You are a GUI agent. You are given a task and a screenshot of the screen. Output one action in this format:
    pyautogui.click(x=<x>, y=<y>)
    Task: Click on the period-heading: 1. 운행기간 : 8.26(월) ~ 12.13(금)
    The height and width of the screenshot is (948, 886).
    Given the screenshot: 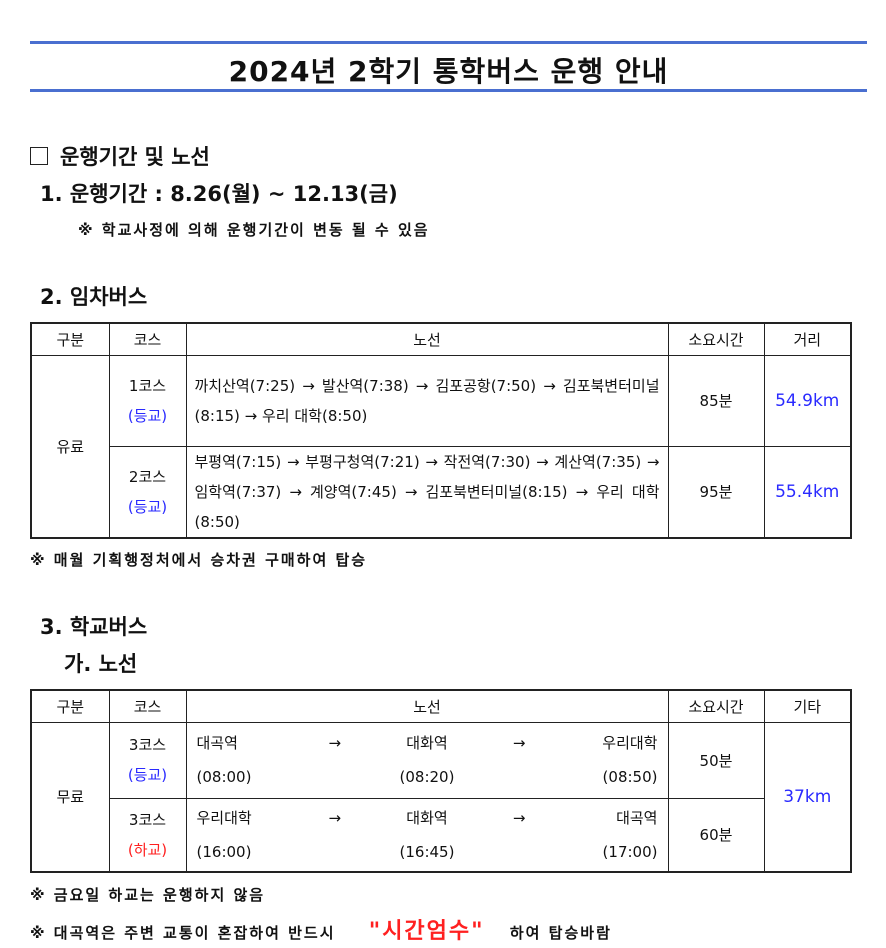 What is the action you would take?
    pyautogui.click(x=219, y=194)
    